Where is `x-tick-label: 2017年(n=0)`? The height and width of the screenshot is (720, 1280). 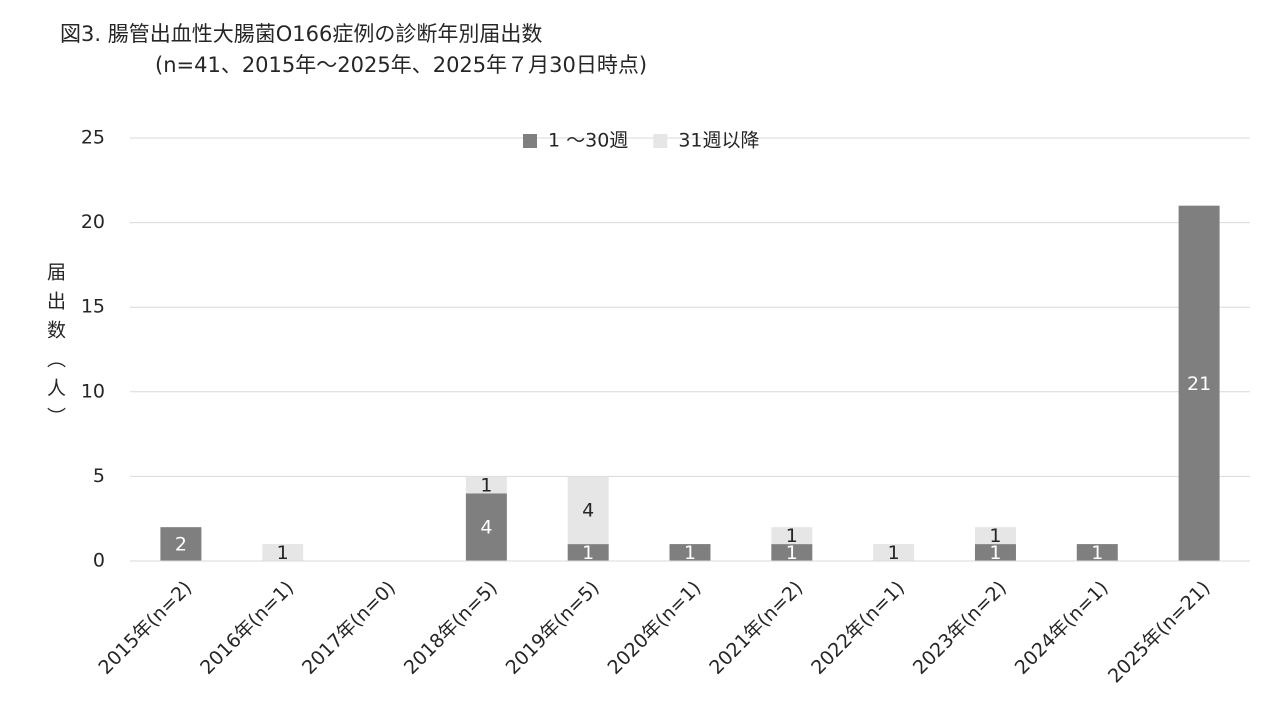 x-tick-label: 2017年(n=0) is located at coordinates (349, 628).